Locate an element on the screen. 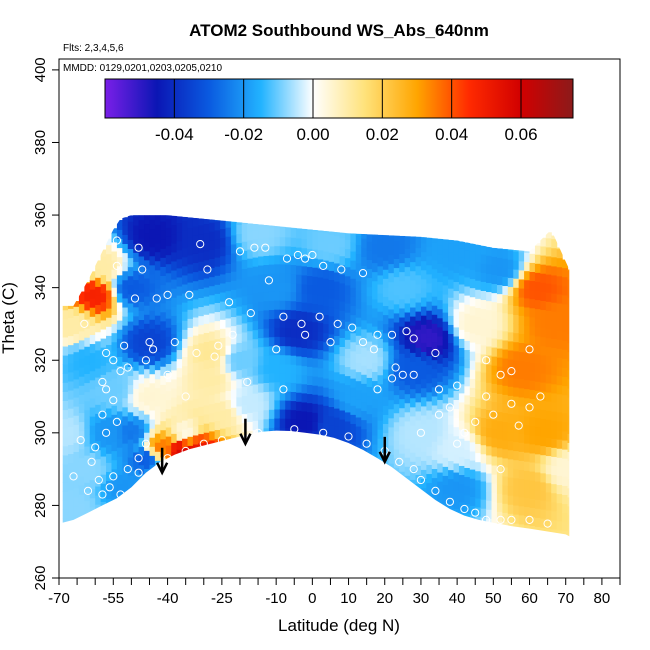 The width and height of the screenshot is (650, 650). y-axis-label: Theta (C) is located at coordinates (9, 318).